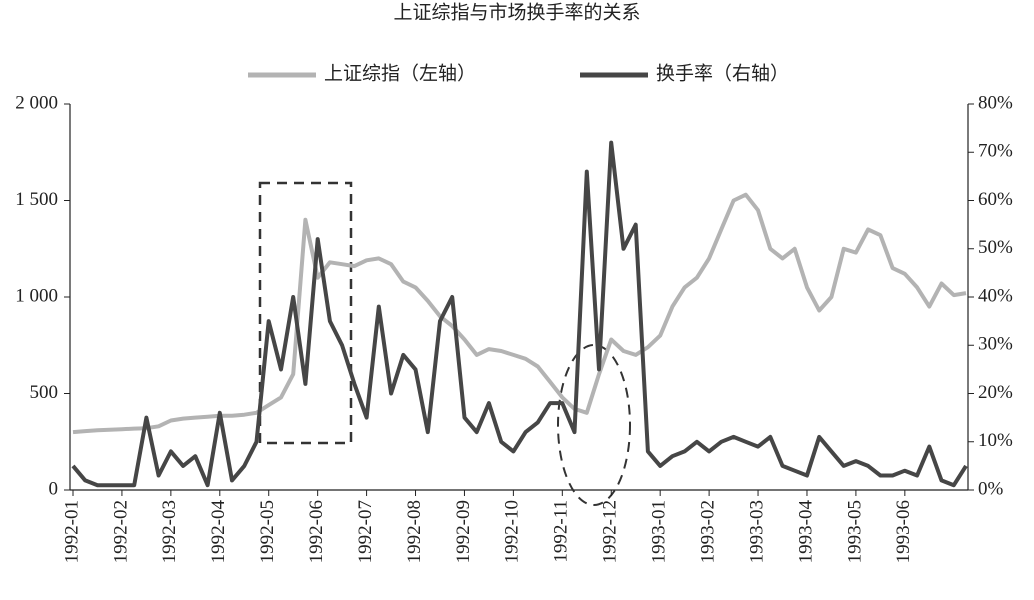 The width and height of the screenshot is (1034, 600). Describe the element at coordinates (400, 73) in the screenshot. I see `legend-label: 上证综指（左轴）` at that location.